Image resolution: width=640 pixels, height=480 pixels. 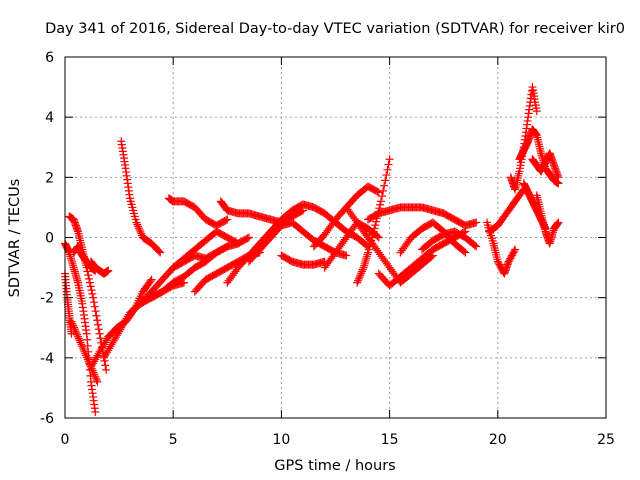 I want to click on y-tick-label: -4, so click(x=47, y=359).